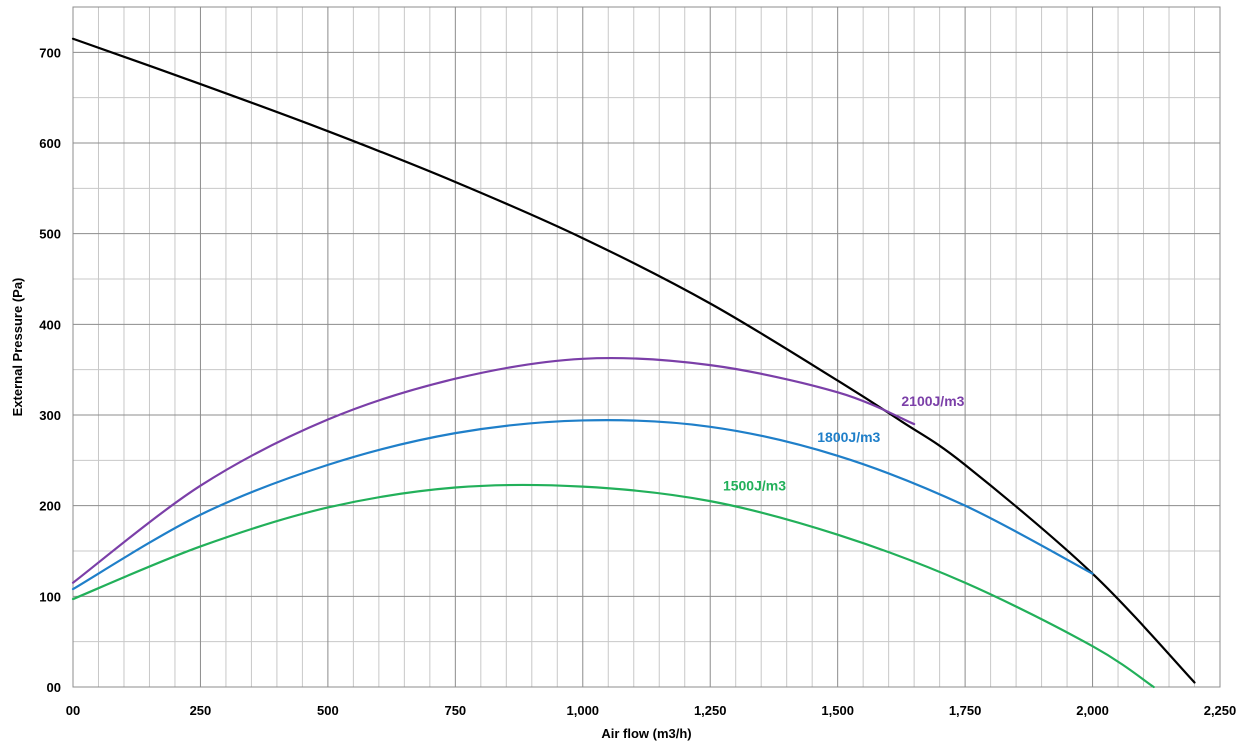 The height and width of the screenshot is (745, 1250). What do you see at coordinates (50, 234) in the screenshot?
I see `y-tick-label: 500` at bounding box center [50, 234].